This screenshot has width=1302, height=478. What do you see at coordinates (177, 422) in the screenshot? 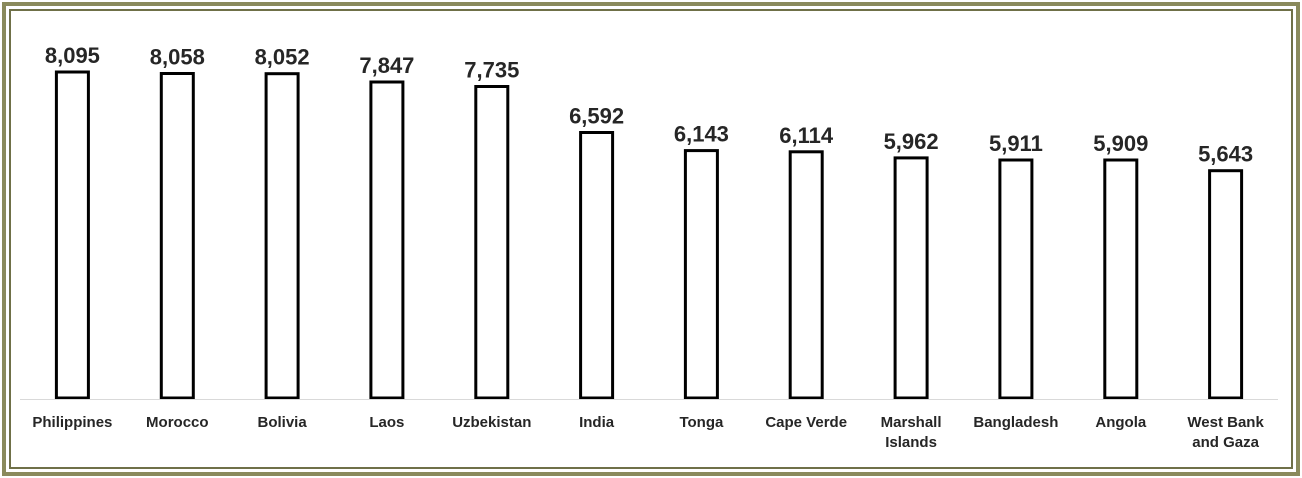
I see `category-label-1: Morocco` at bounding box center [177, 422].